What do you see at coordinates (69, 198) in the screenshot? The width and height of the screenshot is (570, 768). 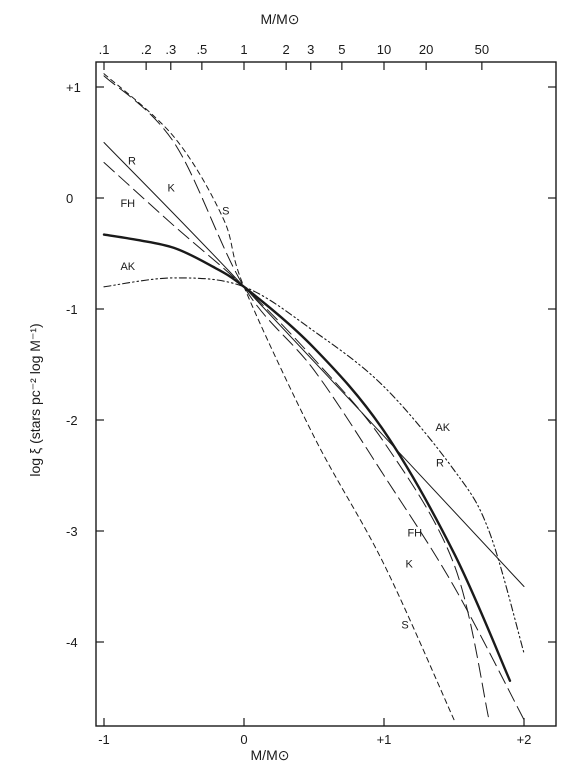 I see `y-tick-label: 0` at bounding box center [69, 198].